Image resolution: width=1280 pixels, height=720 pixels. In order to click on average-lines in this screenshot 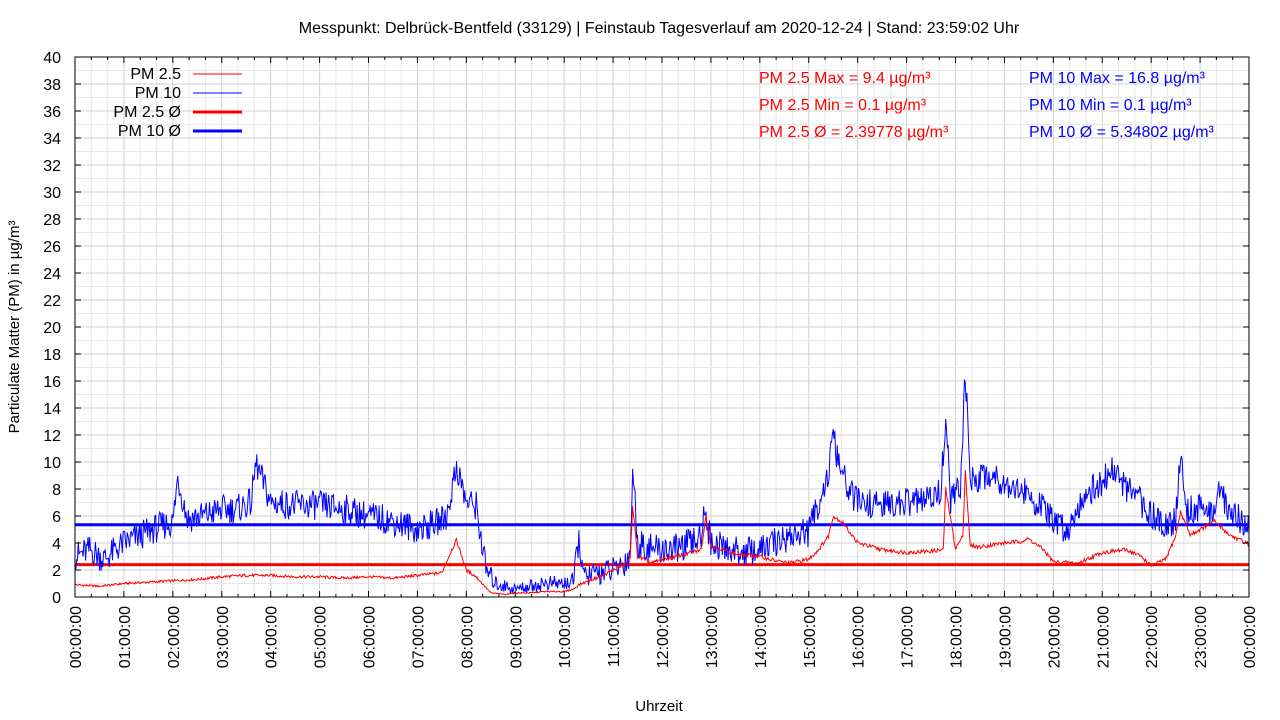, I will do `click(662, 545)`.